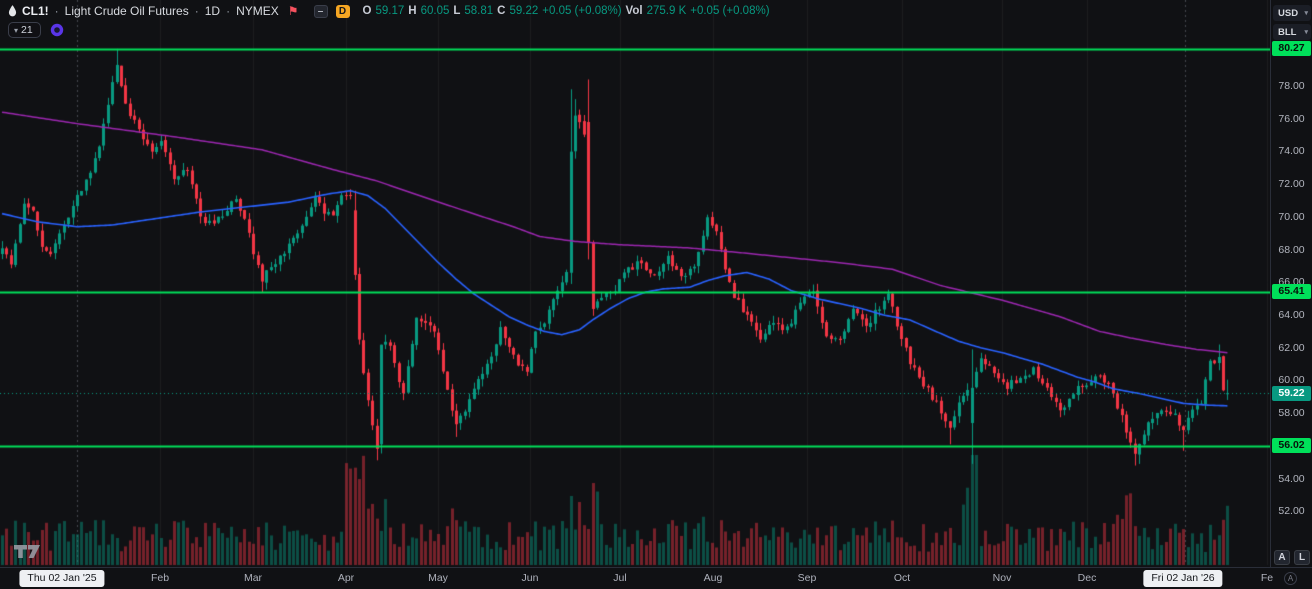 This screenshot has height=589, width=1312. Describe the element at coordinates (257, 11) in the screenshot. I see `exchange-label: NYMEX` at that location.